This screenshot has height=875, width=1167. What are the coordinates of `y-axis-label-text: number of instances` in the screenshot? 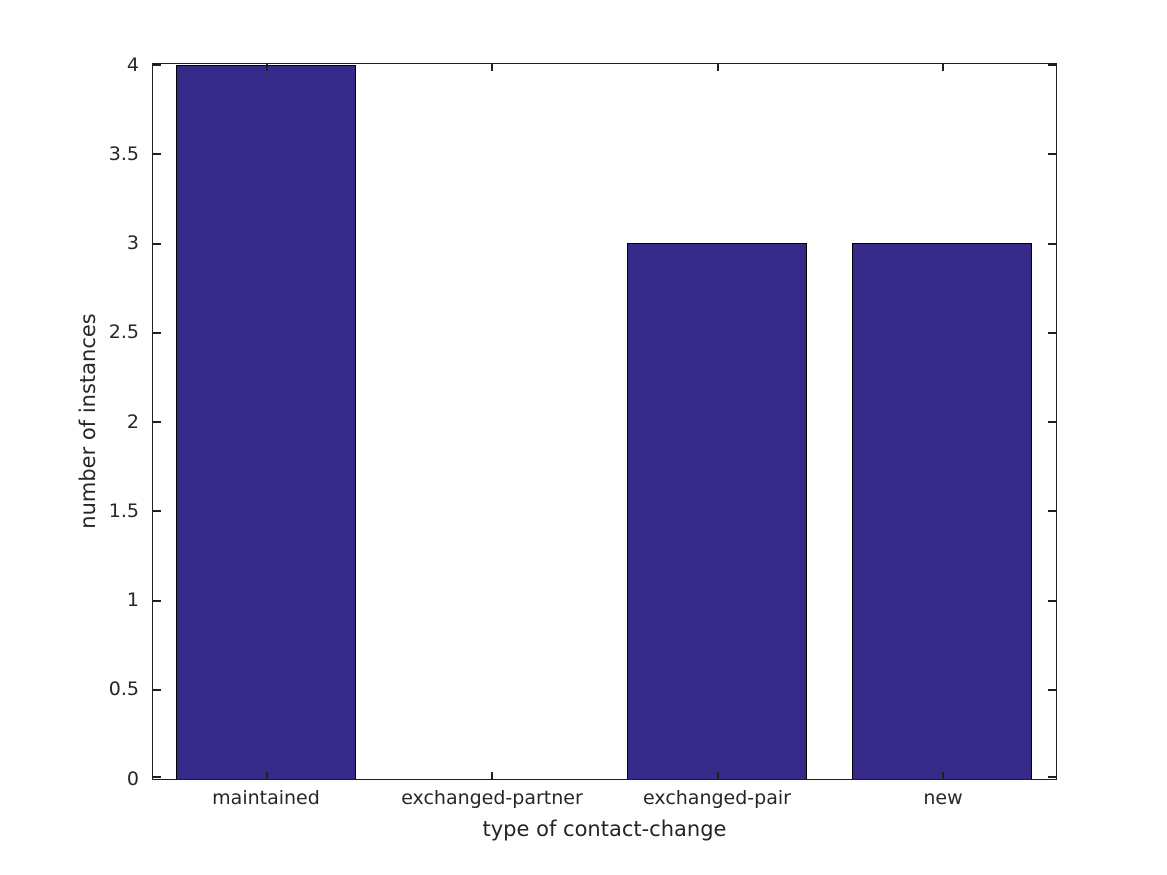 It's located at (88, 421).